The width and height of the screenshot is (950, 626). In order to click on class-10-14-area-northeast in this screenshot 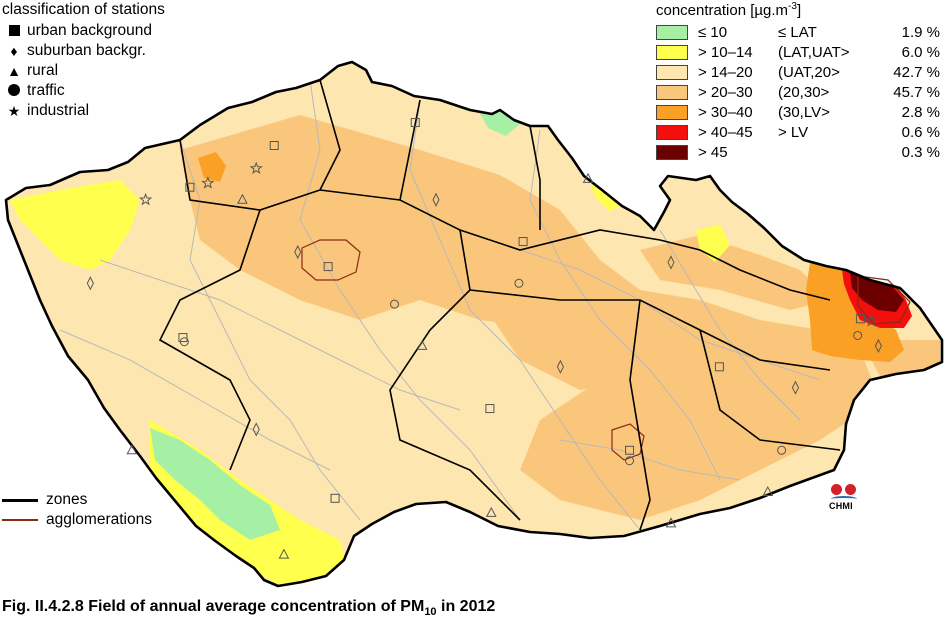, I will do `click(605, 198)`.